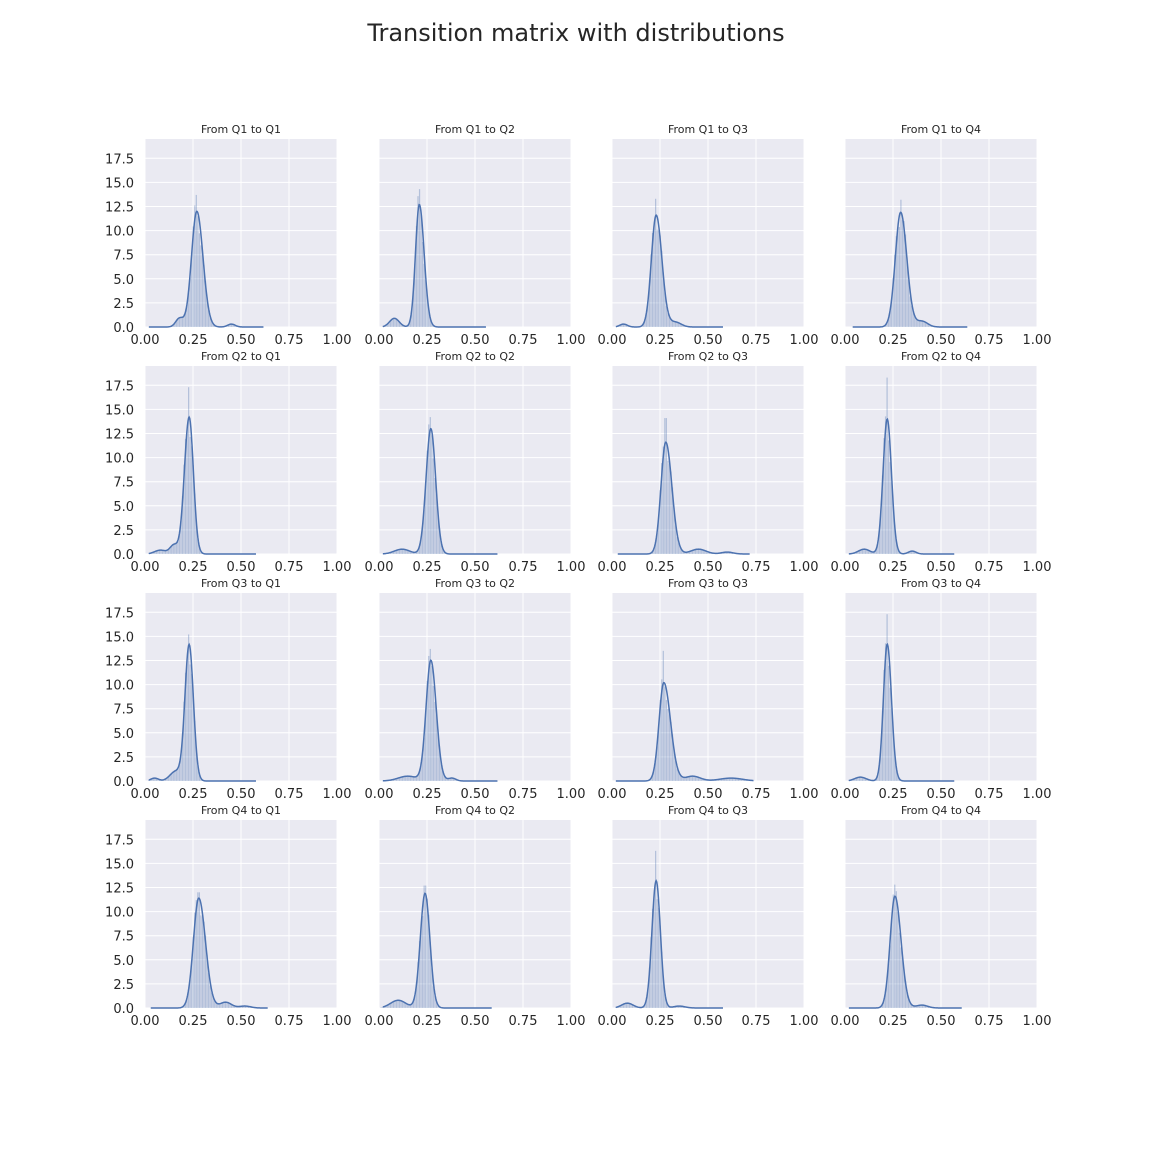 This screenshot has height=1152, width=1152. What do you see at coordinates (941, 916) in the screenshot?
I see `subplot: From Q4 to Q4 0.00 0.25 0.50 0.75 1.00` at bounding box center [941, 916].